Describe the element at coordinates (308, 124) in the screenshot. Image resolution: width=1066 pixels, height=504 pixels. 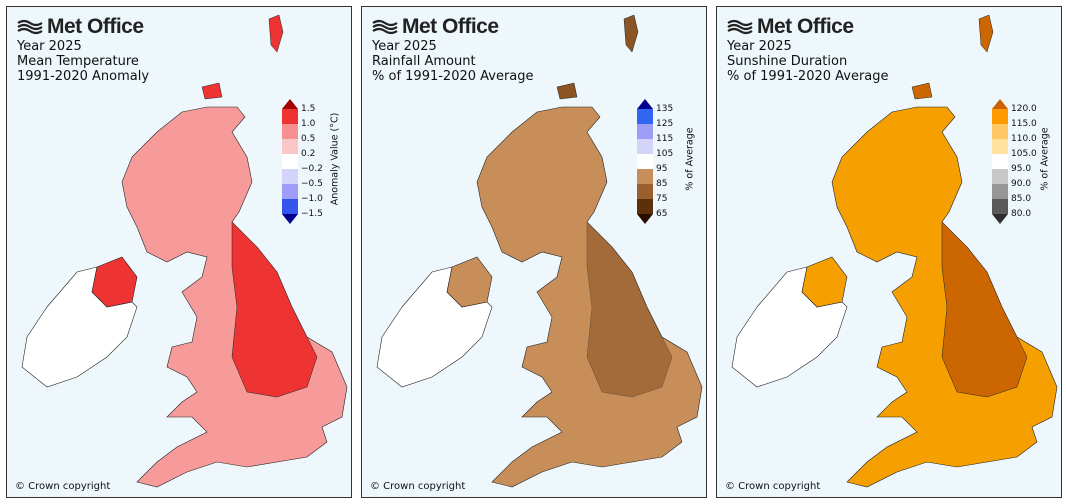
I see `colorbar-tick-label: 1.0` at that location.